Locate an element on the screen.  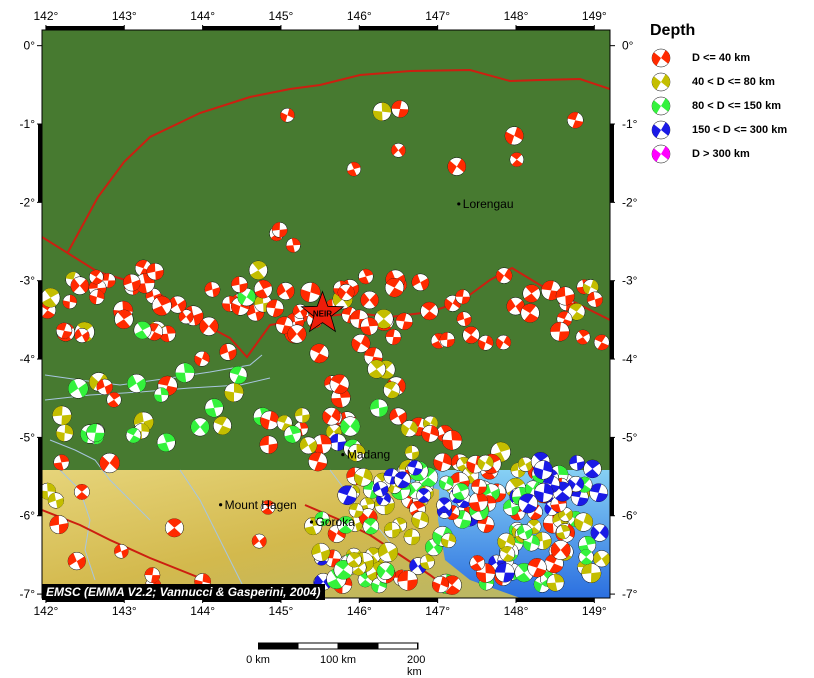
legend-label: 80 < D <= 150 km is located at coordinates (736, 106).